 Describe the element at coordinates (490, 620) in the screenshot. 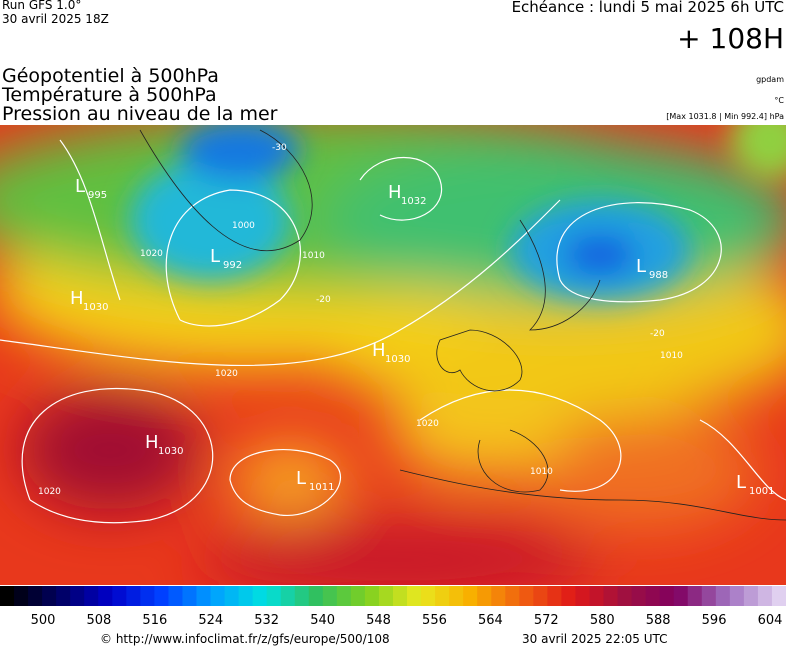

I see `scale-label: 564` at that location.